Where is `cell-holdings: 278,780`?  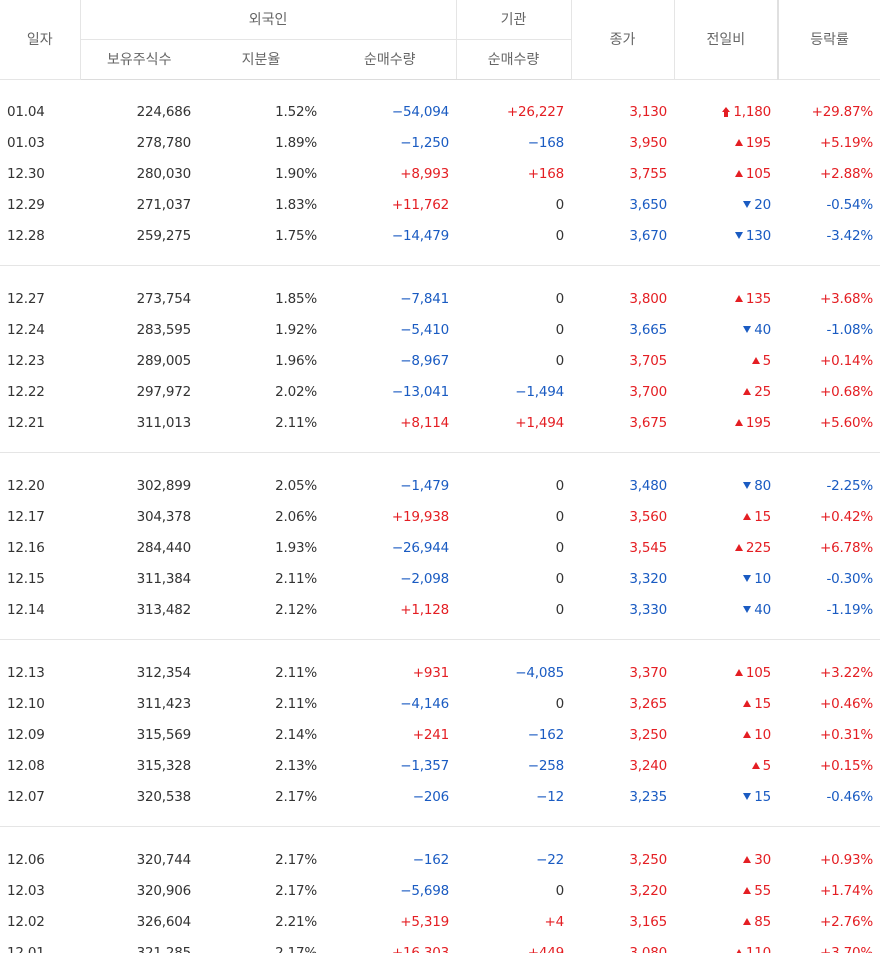 cell-holdings: 278,780 is located at coordinates (164, 142).